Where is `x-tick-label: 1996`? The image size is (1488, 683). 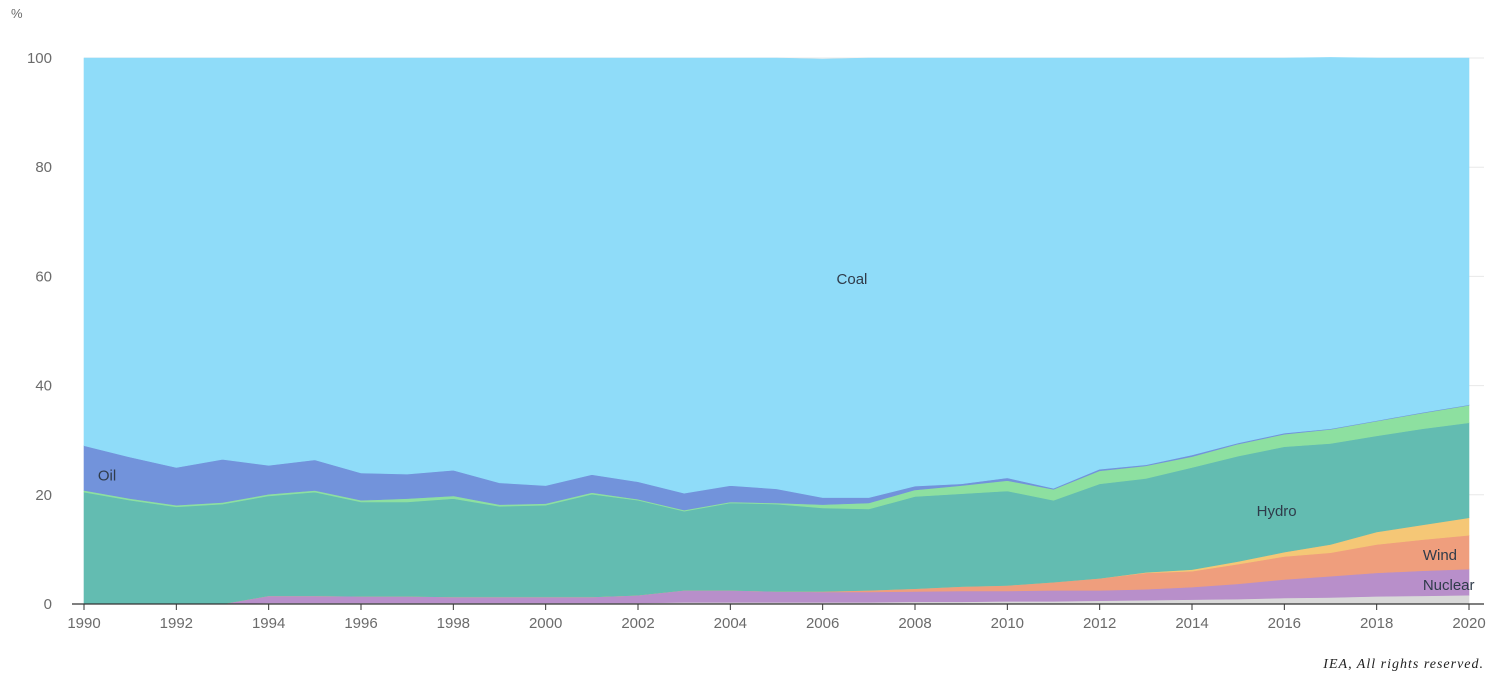 x-tick-label: 1996 is located at coordinates (360, 623).